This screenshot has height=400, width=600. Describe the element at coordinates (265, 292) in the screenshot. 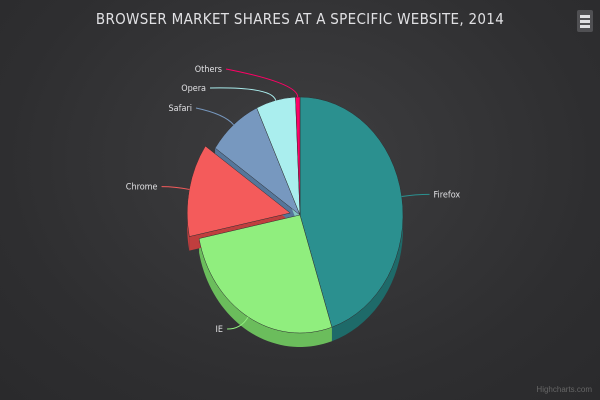

I see `pie-slice-side-ie` at that location.